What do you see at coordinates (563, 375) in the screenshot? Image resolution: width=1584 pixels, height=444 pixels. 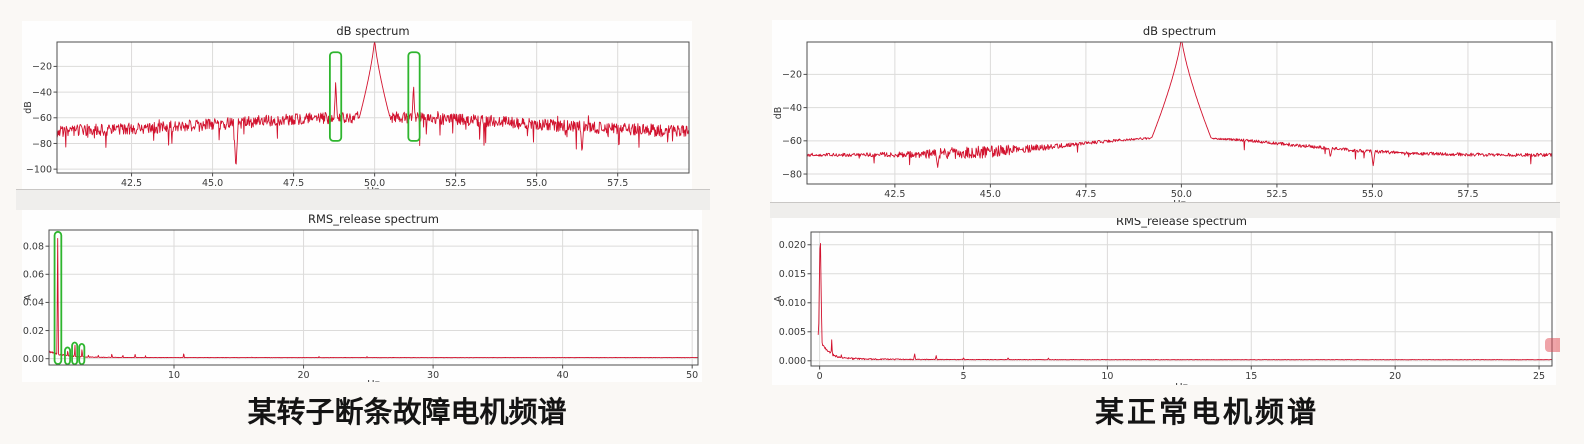 I see `x-tick-label: 40` at bounding box center [563, 375].